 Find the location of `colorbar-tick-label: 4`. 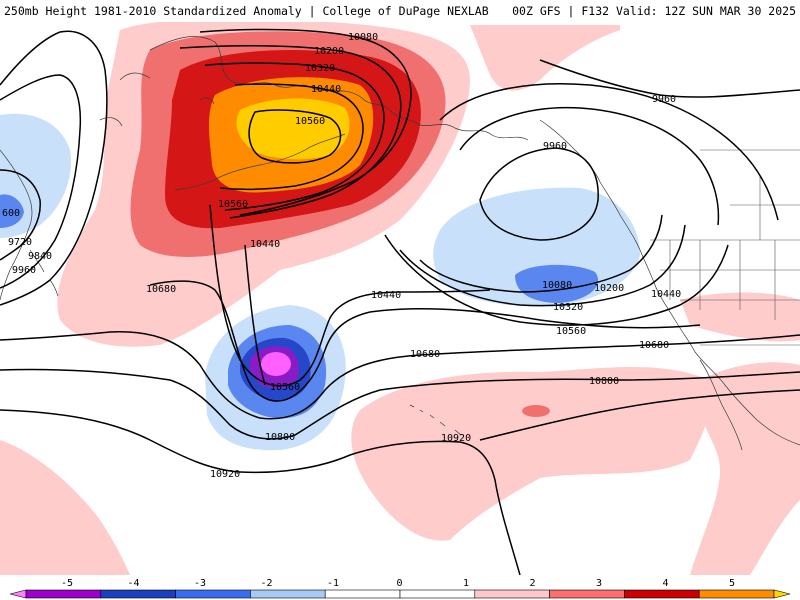

colorbar-tick-label: 4 is located at coordinates (665, 583).